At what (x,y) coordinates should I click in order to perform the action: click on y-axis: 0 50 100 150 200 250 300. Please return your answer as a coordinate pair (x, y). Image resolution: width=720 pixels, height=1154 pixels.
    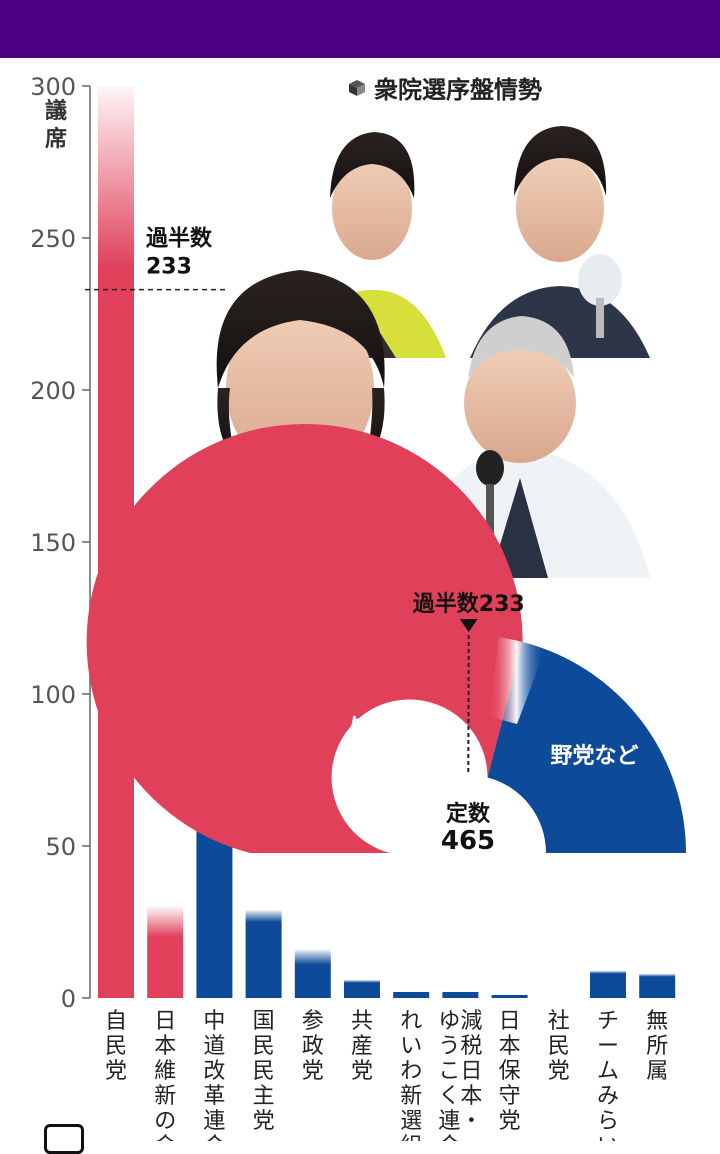
    Looking at the image, I should click on (60, 543).